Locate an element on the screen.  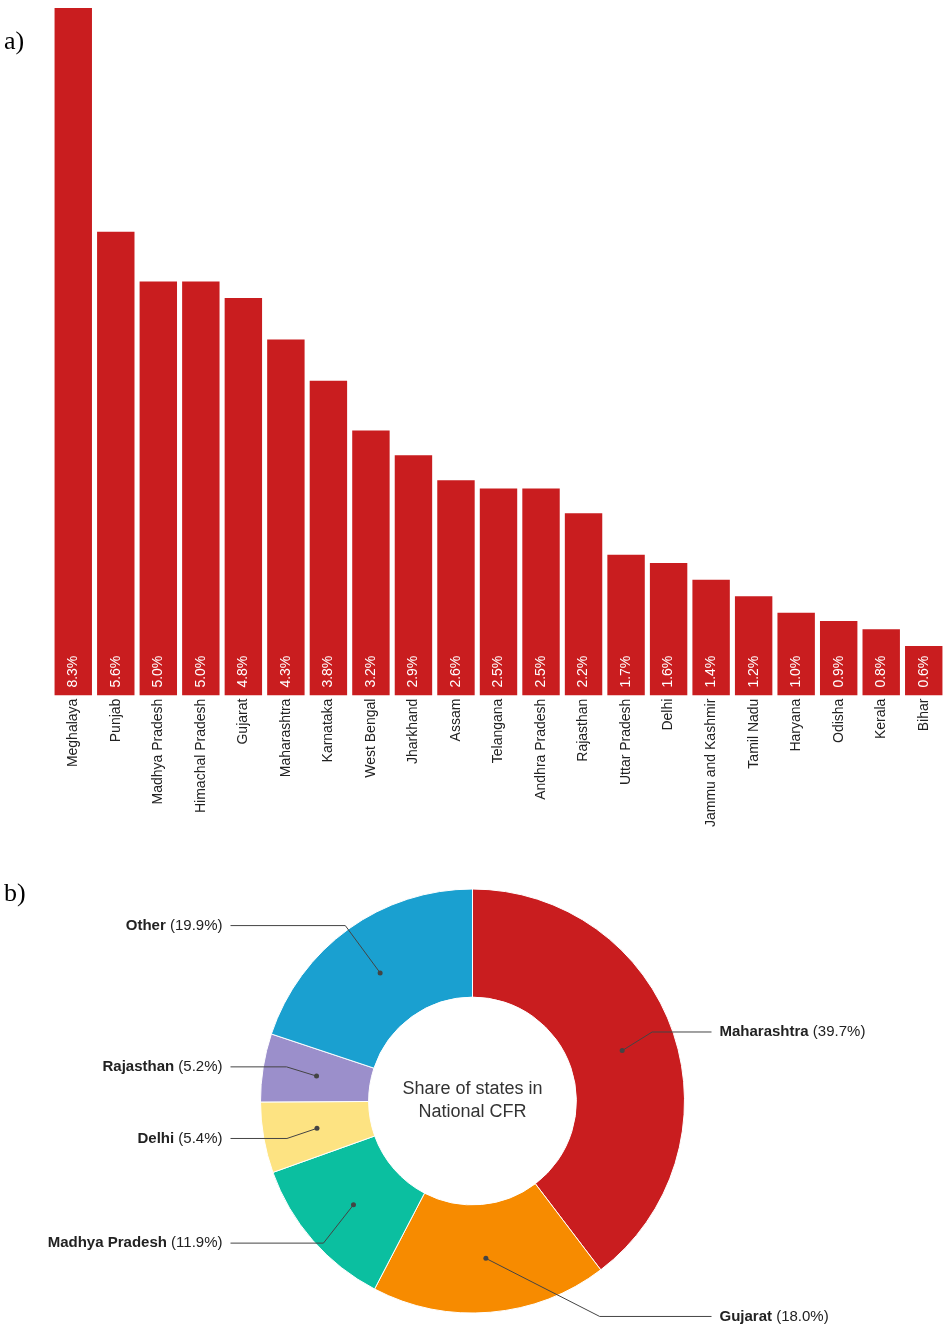
x-tick-label: Punjab is located at coordinates (114, 720).